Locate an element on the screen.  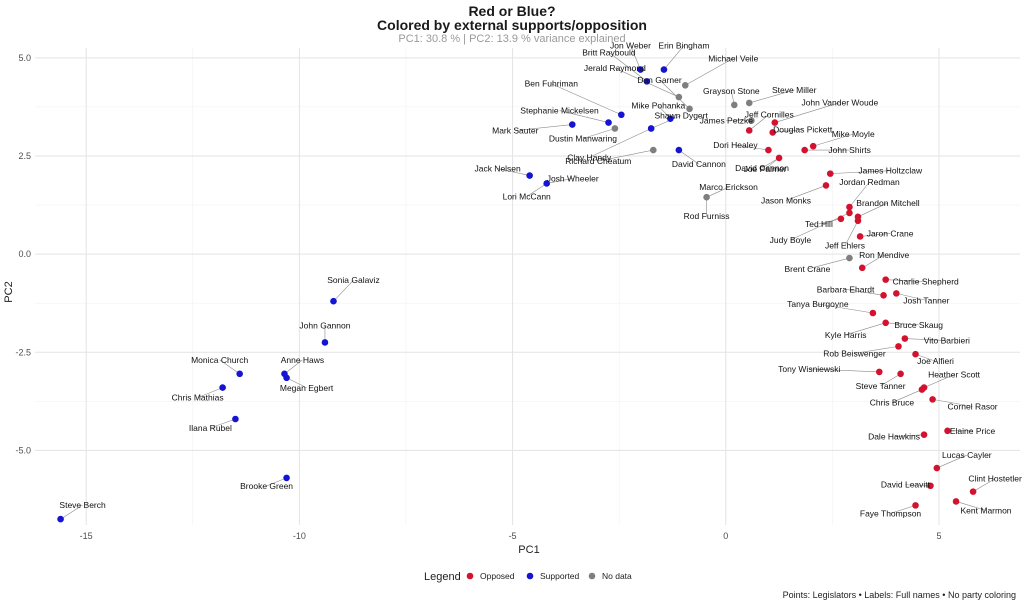
point-label: James Petzke is located at coordinates (727, 121).